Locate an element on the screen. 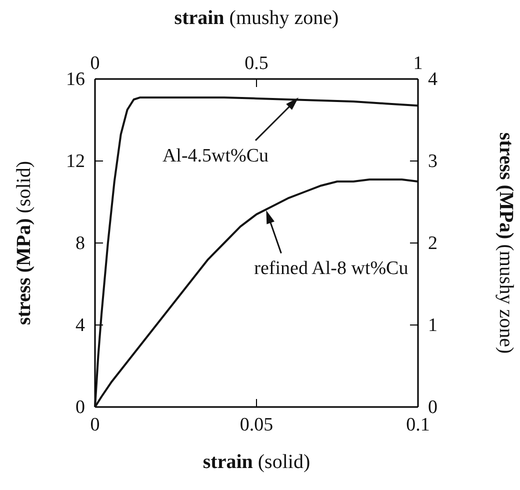  y2-tick-label: 4 is located at coordinates (433, 79).